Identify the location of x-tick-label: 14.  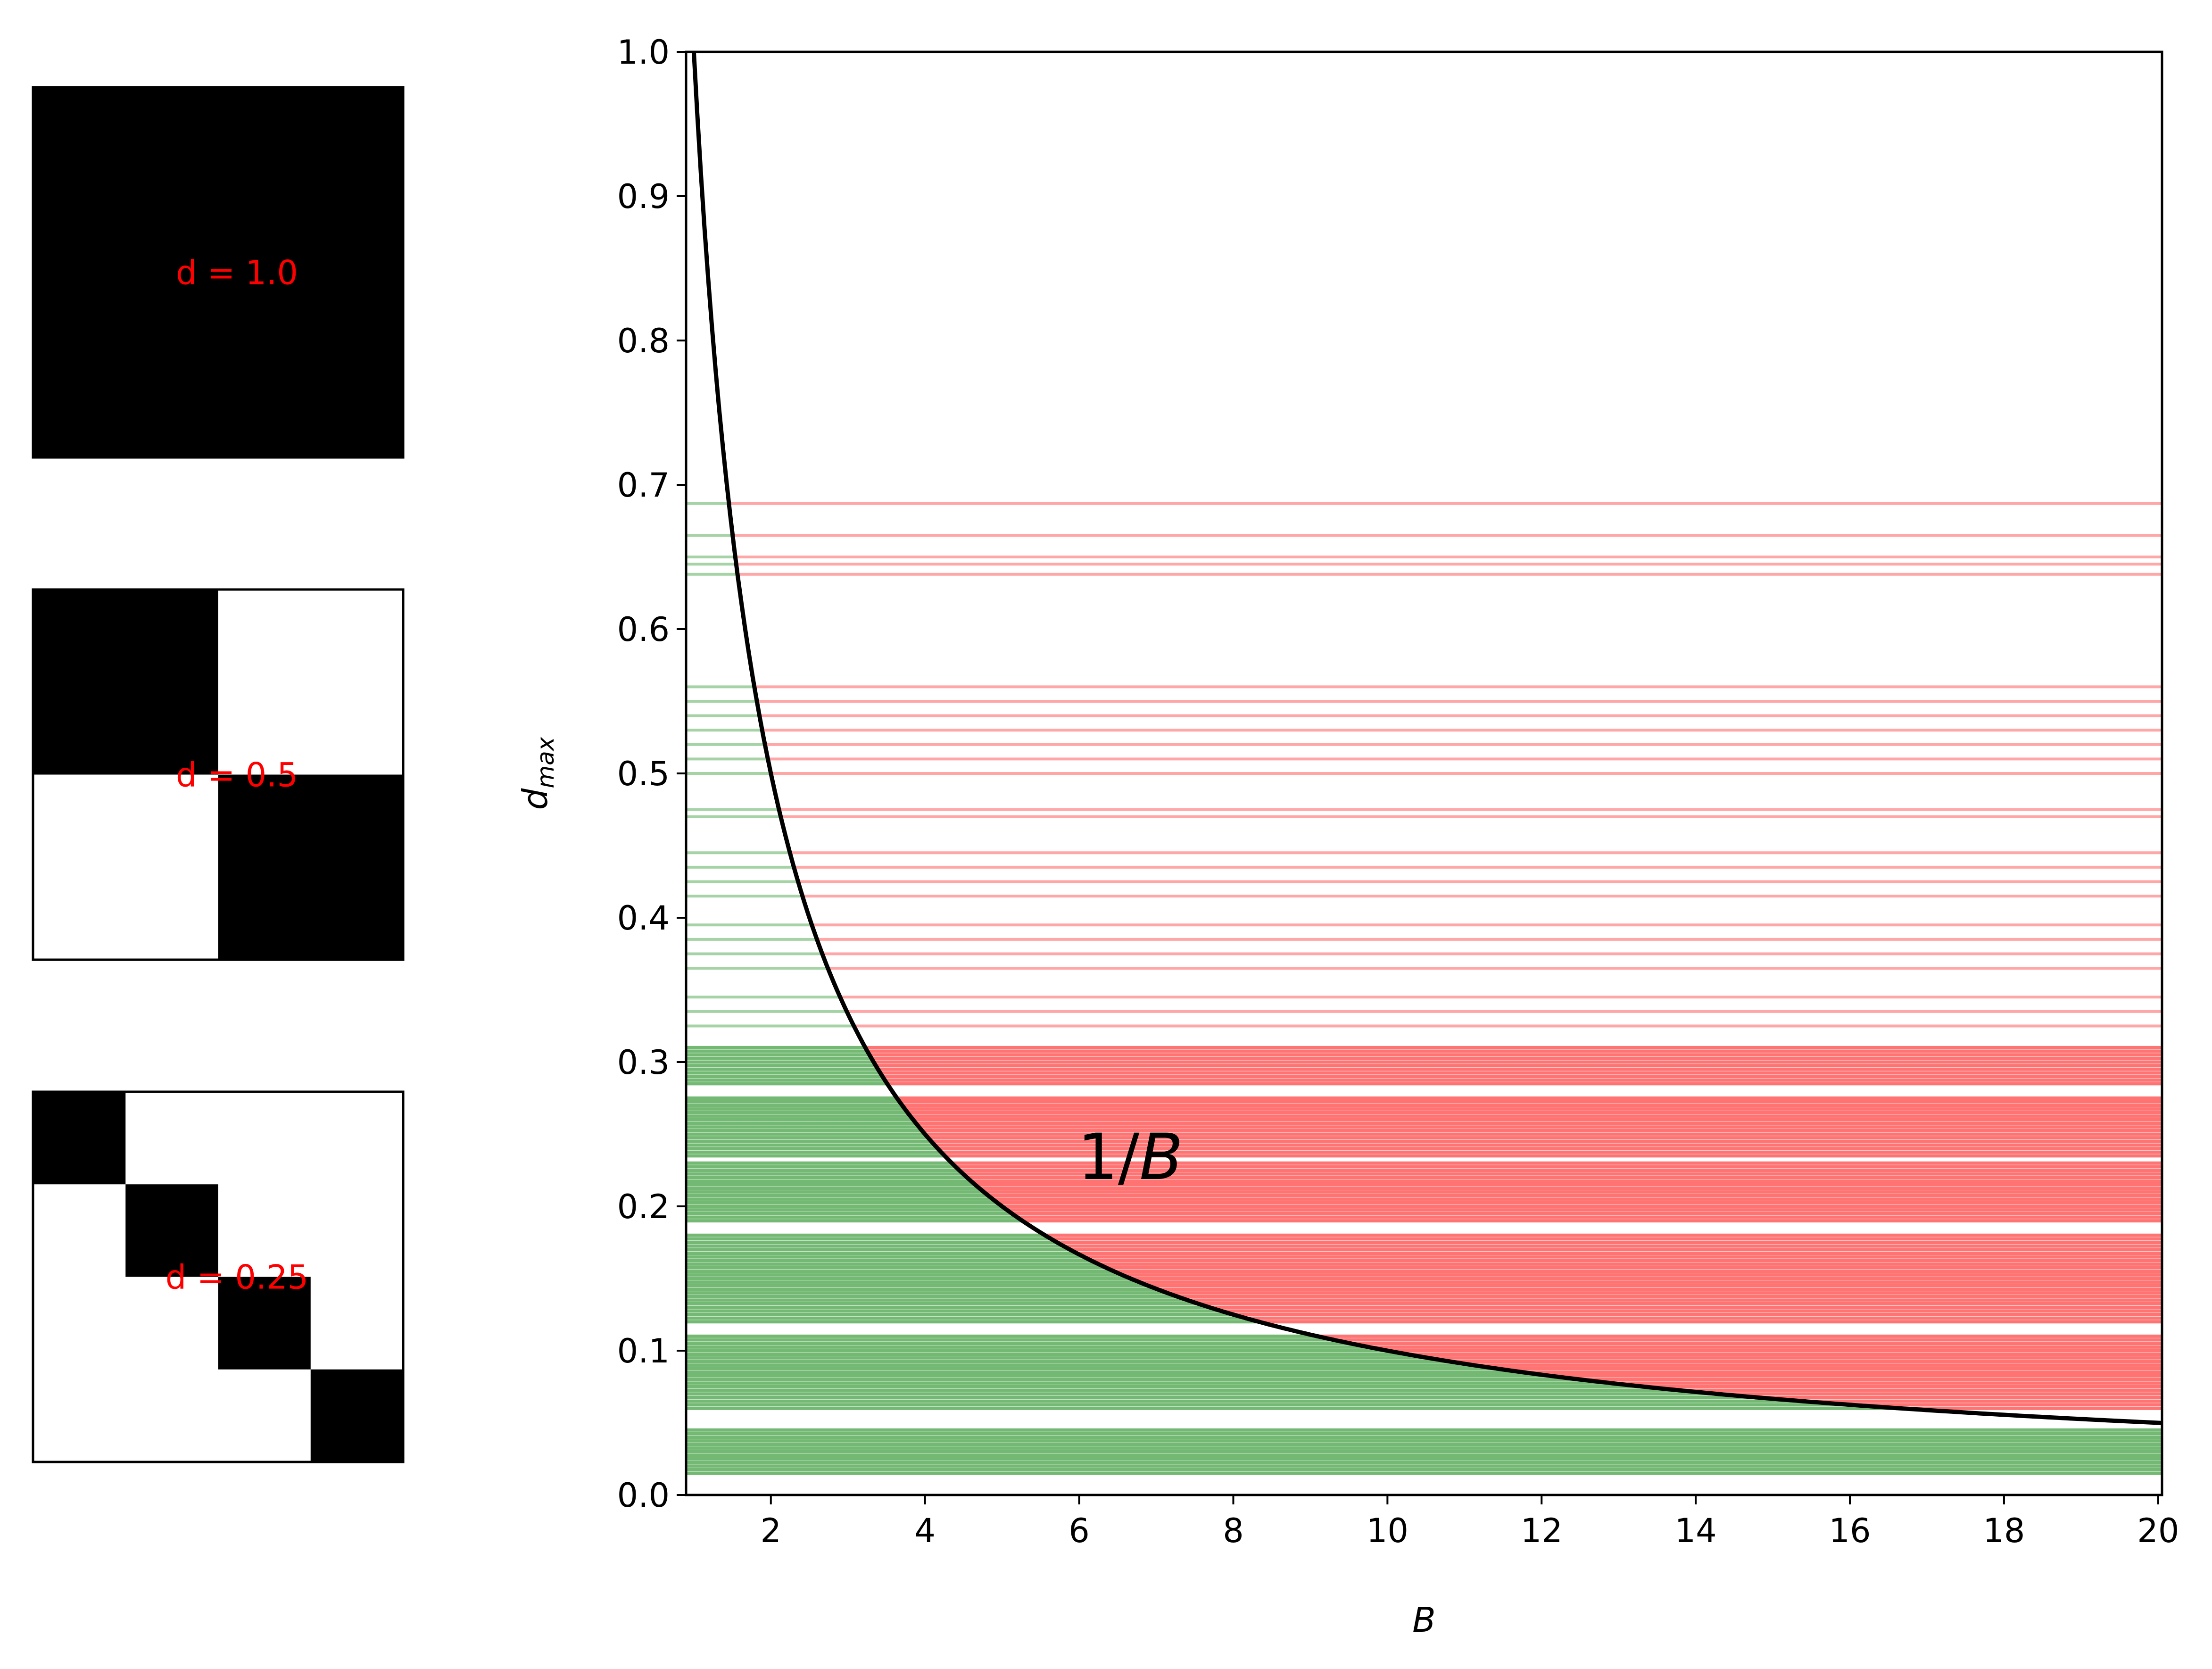
(1696, 1530).